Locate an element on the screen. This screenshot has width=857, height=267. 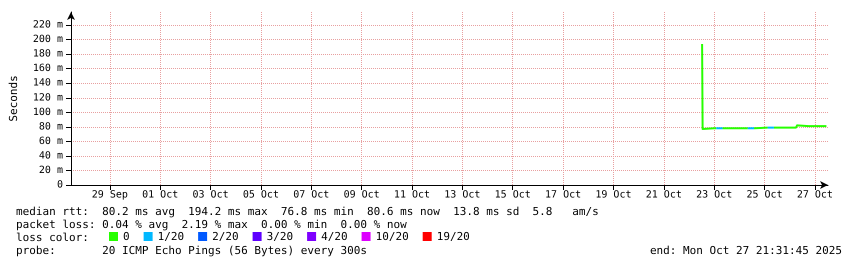
x-tick-label: 19 Oct is located at coordinates (613, 195).